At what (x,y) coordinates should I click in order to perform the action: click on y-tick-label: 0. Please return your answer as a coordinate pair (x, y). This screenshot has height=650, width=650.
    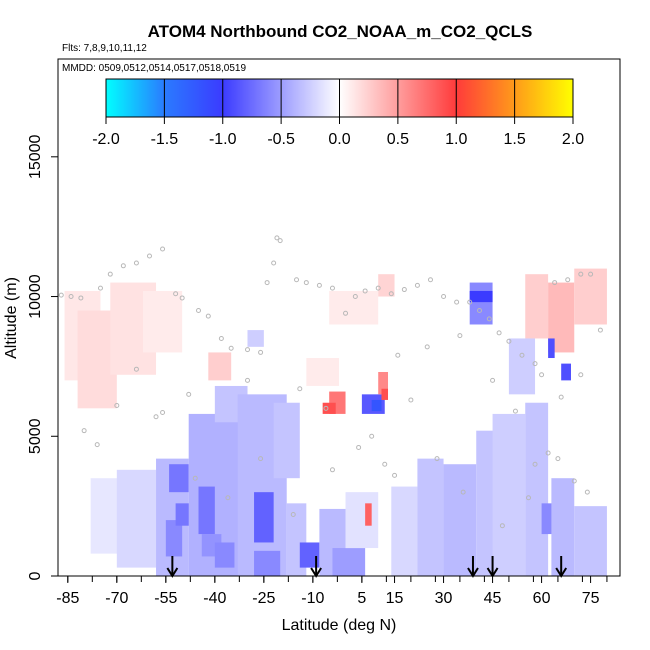
    Looking at the image, I should click on (35, 575).